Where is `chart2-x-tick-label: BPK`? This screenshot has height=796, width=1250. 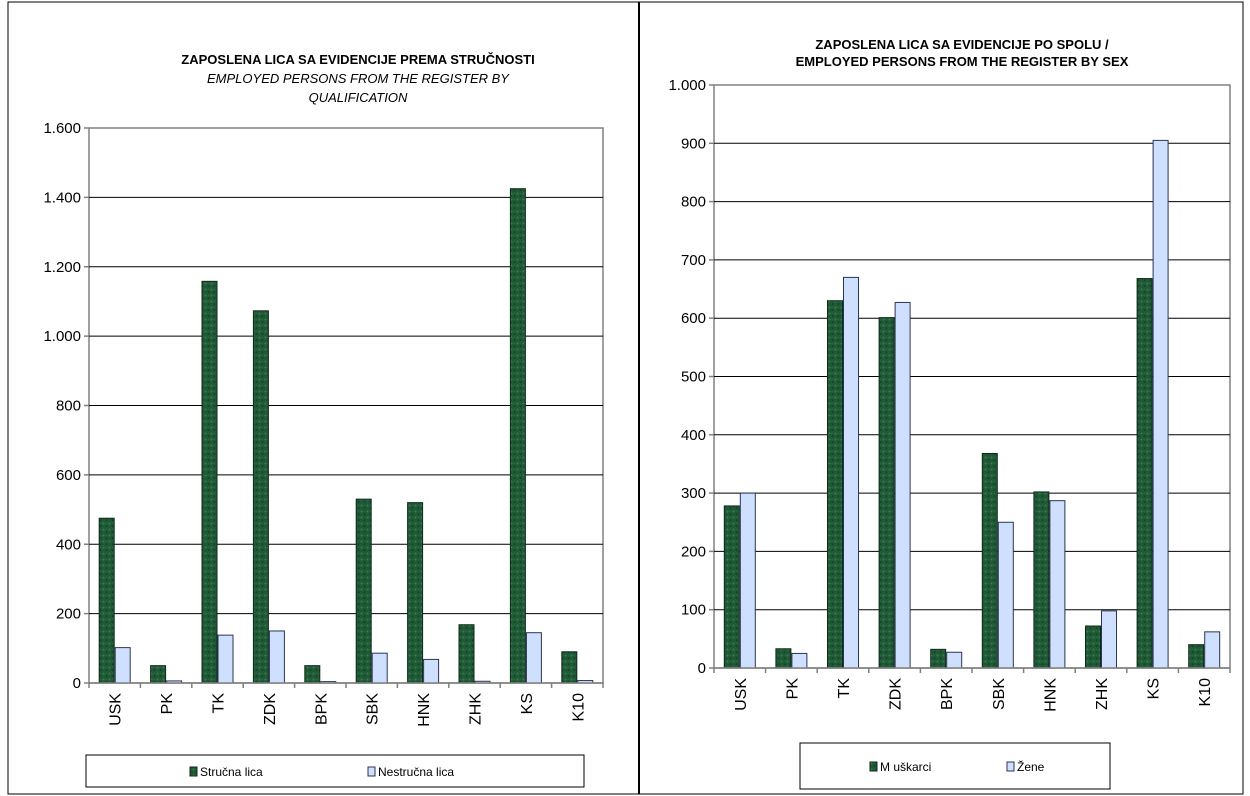
chart2-x-tick-label: BPK is located at coordinates (947, 694).